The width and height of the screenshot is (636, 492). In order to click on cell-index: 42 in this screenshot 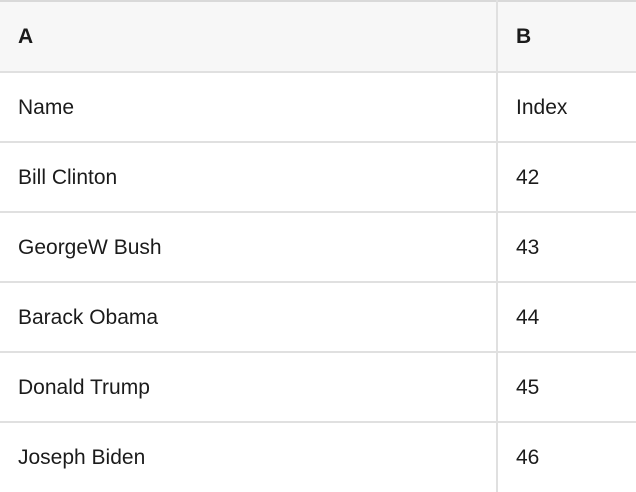, I will do `click(566, 177)`.